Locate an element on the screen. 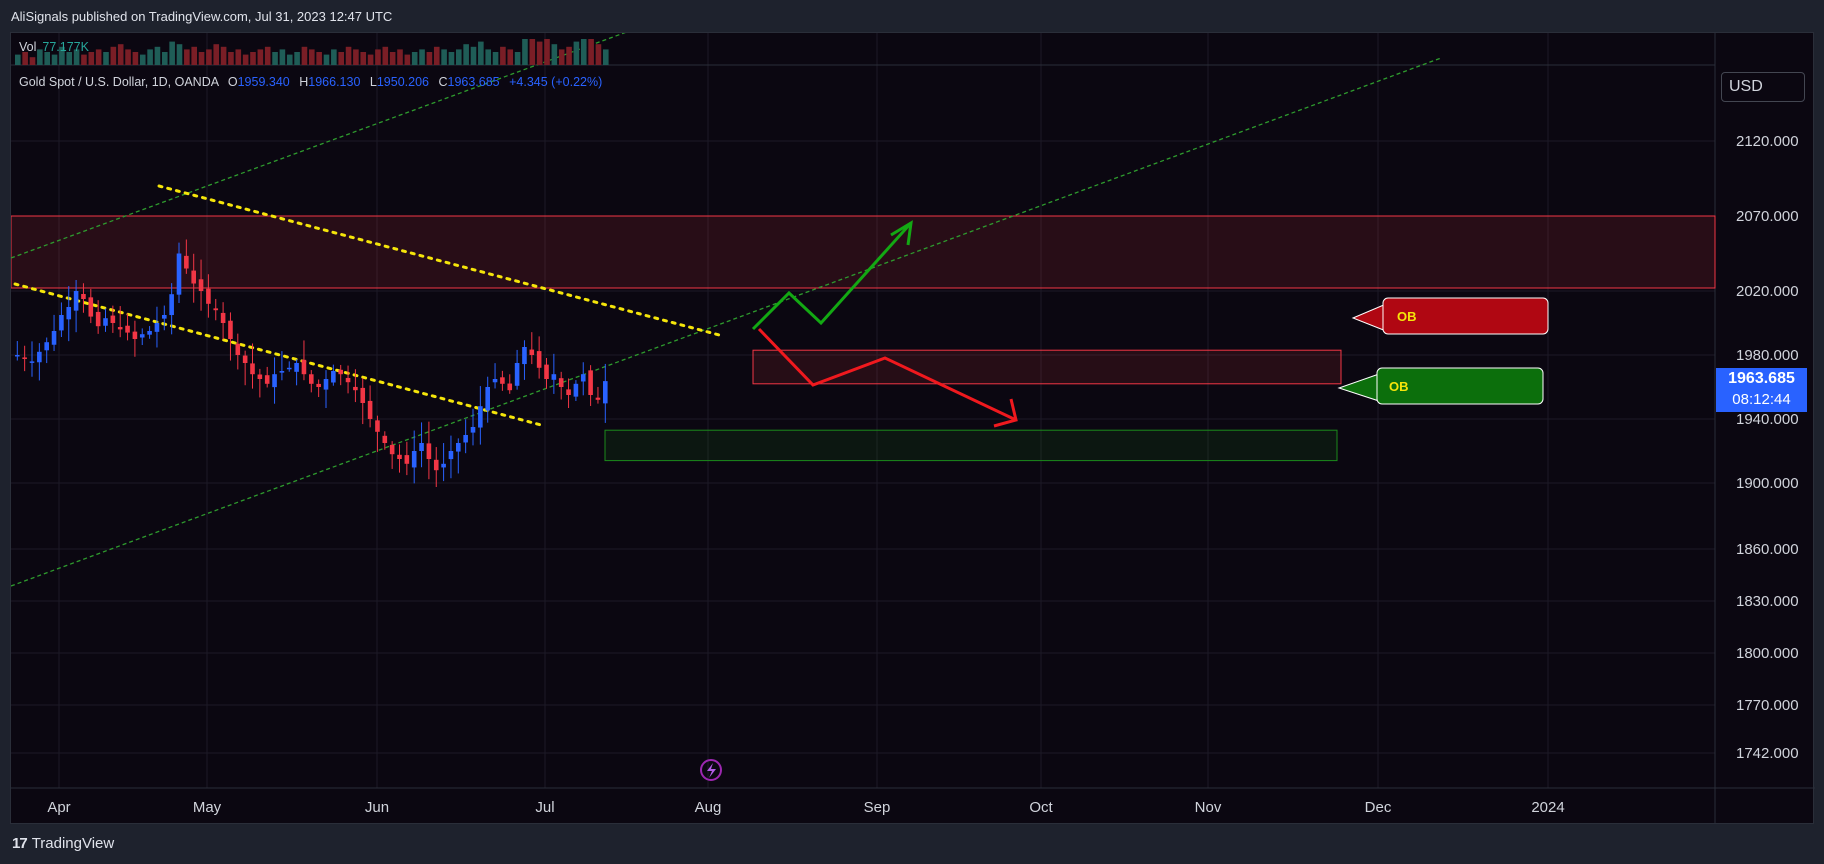 This screenshot has height=864, width=1824. ob-callout-pointer is located at coordinates (1369, 317).